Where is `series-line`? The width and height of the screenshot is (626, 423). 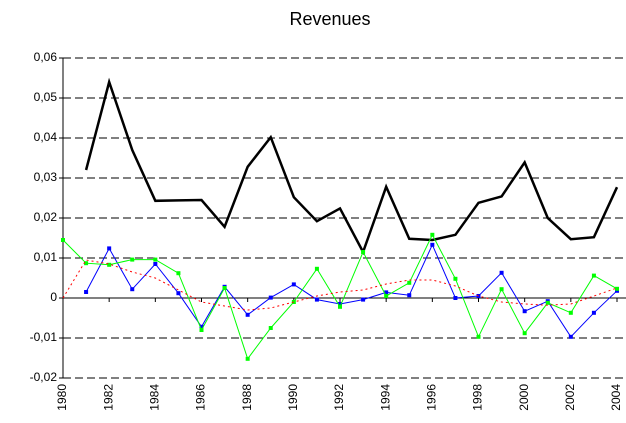
series-line is located at coordinates (340, 285).